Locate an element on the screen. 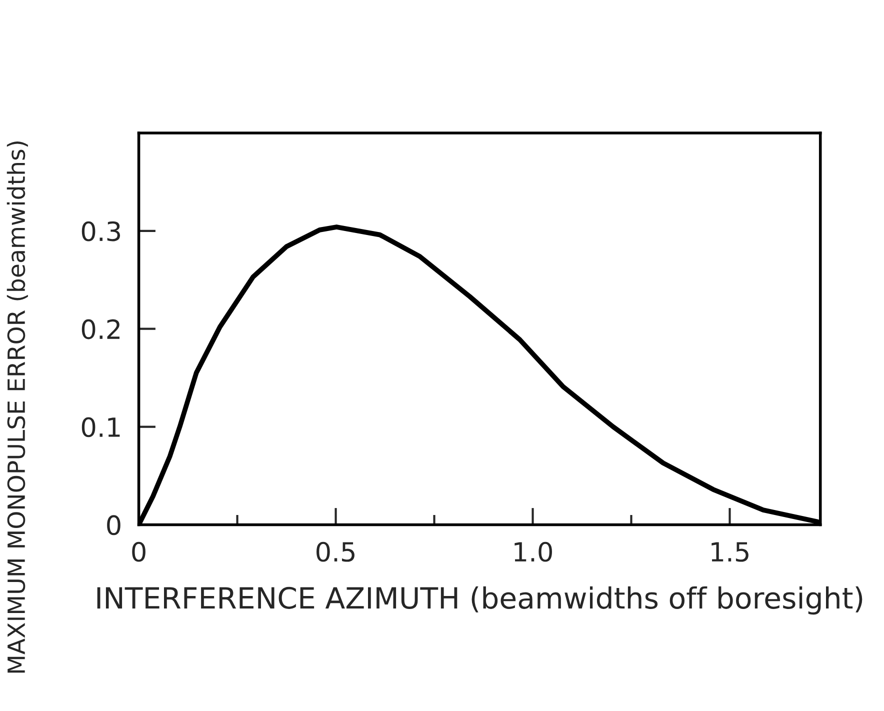 This screenshot has height=711, width=884. y-tick-label: 0.3 is located at coordinates (101, 231).